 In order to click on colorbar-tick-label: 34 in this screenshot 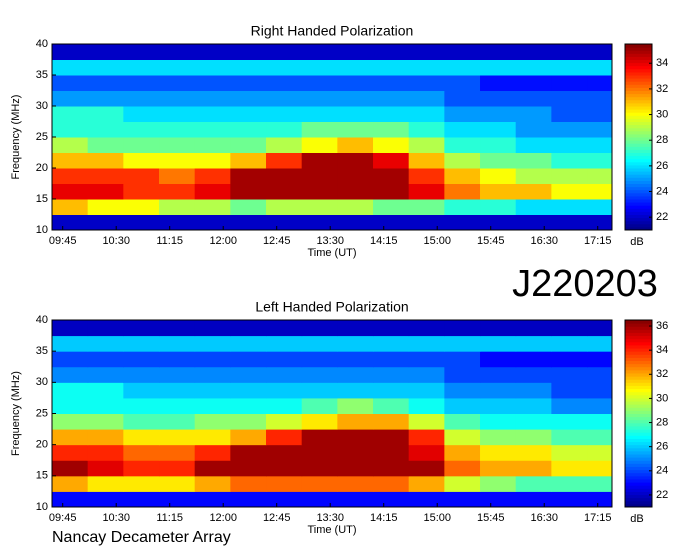, I will do `click(662, 350)`.